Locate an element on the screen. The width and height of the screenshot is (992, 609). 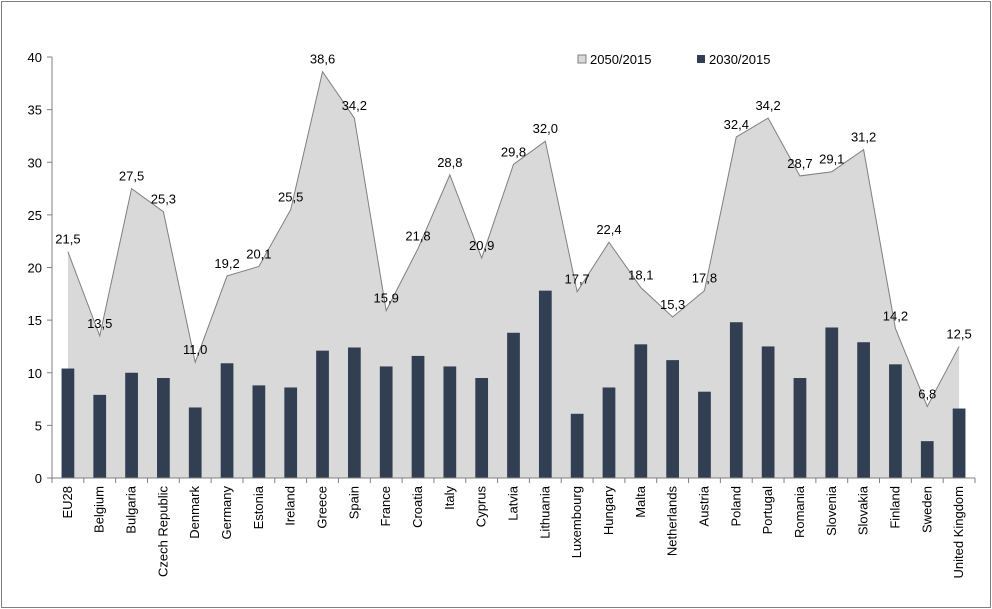
data-label: 22,4 is located at coordinates (608, 229).